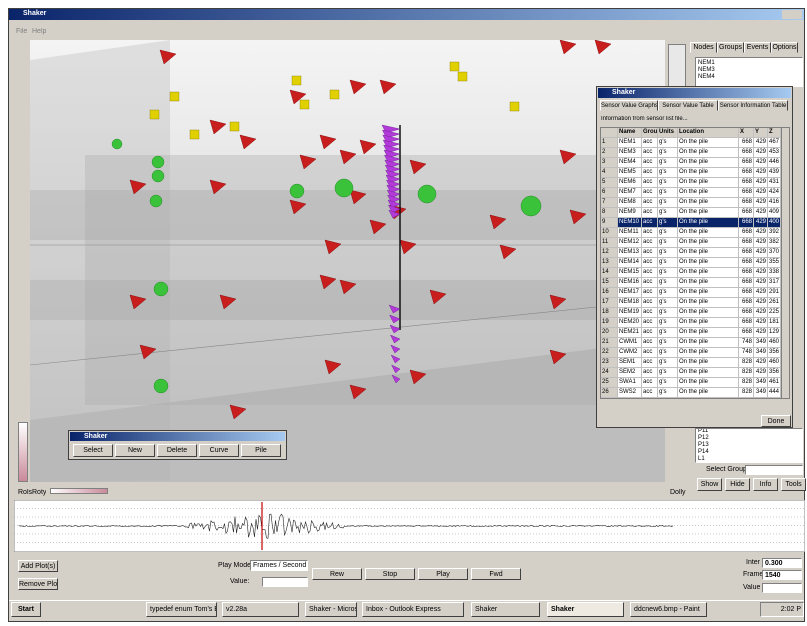 This screenshot has width=807, height=626. I want to click on table-cell: 416, so click(774, 203).